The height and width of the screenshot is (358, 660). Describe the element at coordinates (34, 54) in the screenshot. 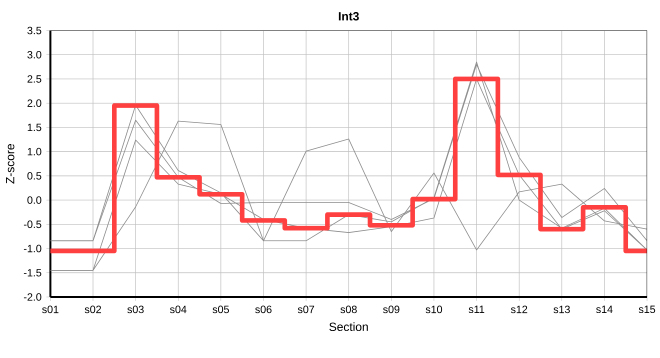

I see `y-tick-label: 3.0` at that location.